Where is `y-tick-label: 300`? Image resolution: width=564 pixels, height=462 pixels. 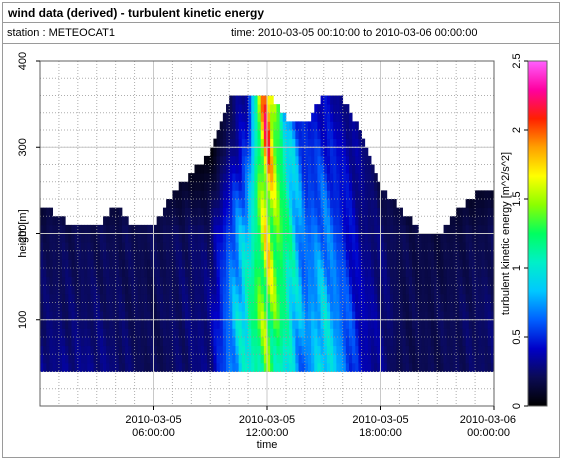
y-tick-label: 300 is located at coordinates (23, 147).